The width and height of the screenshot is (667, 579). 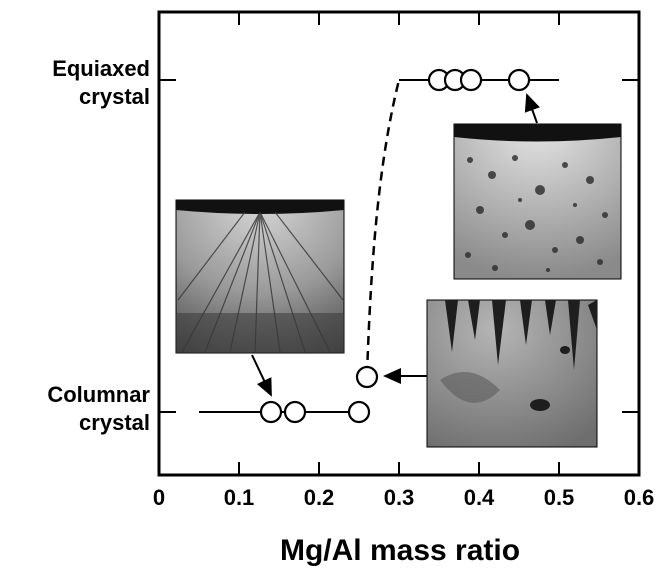 I want to click on transition-dashed-line, so click(x=383, y=227).